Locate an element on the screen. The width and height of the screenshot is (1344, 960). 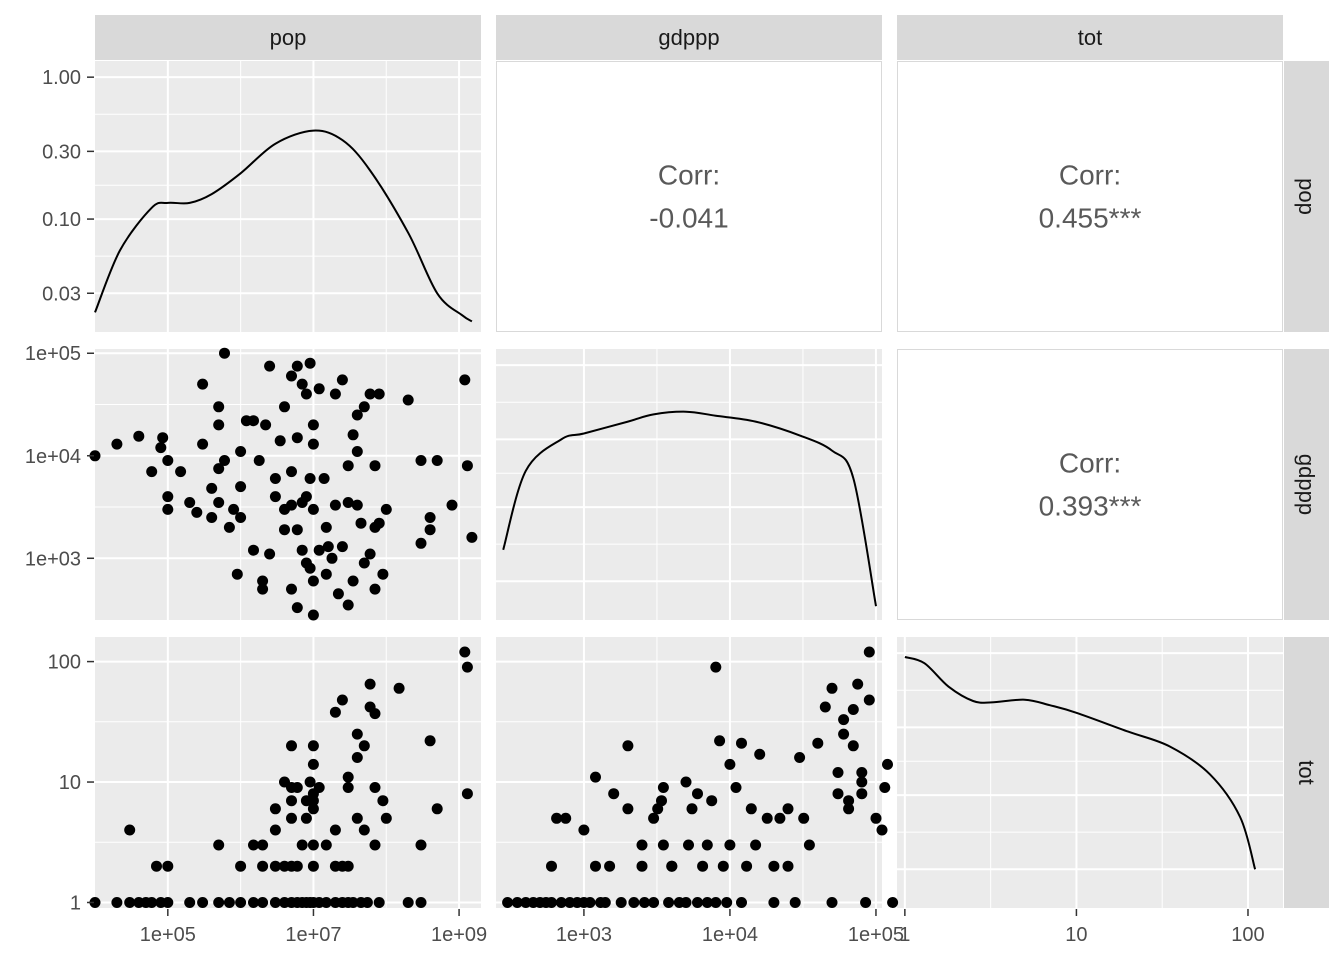
strip-right-tot is located at coordinates (1306, 772).